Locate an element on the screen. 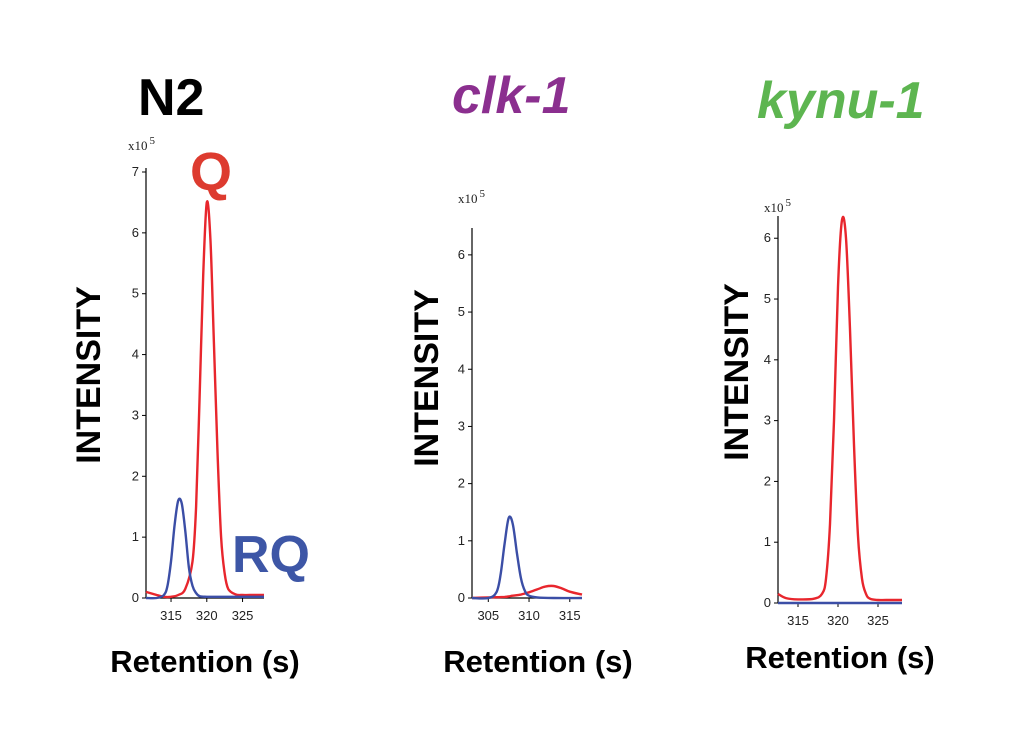  chart-title: N2 is located at coordinates (171, 98).